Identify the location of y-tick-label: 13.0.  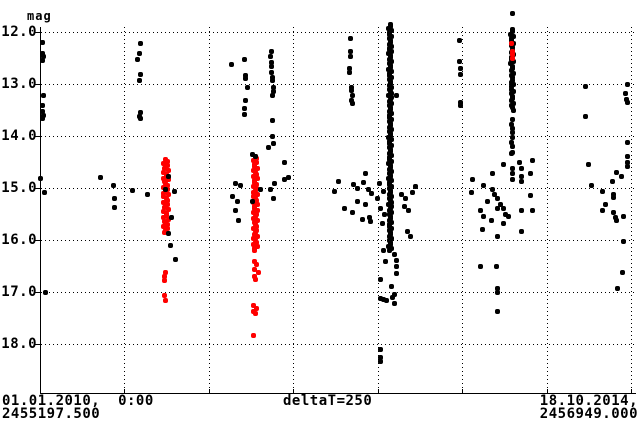
(19, 84).